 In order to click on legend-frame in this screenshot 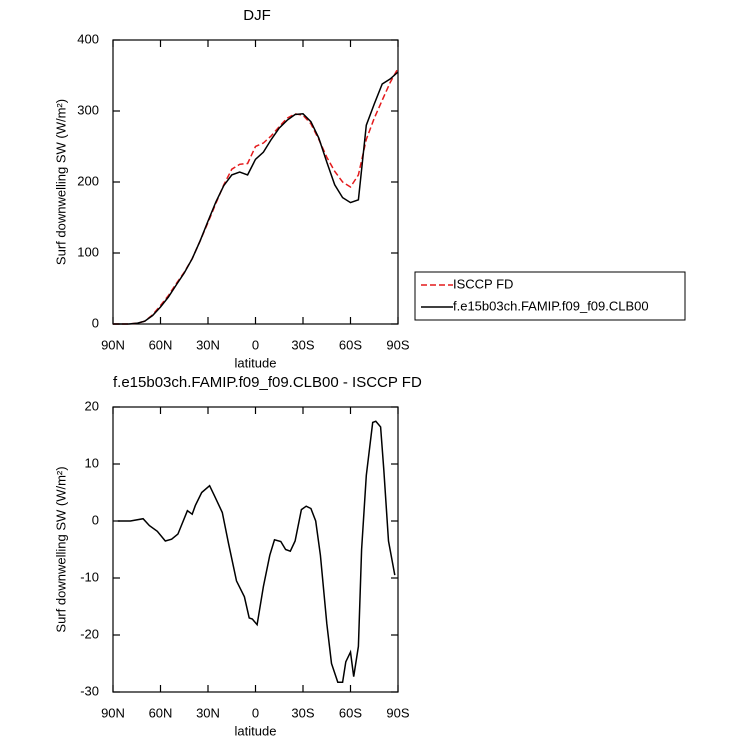, I will do `click(550, 296)`.